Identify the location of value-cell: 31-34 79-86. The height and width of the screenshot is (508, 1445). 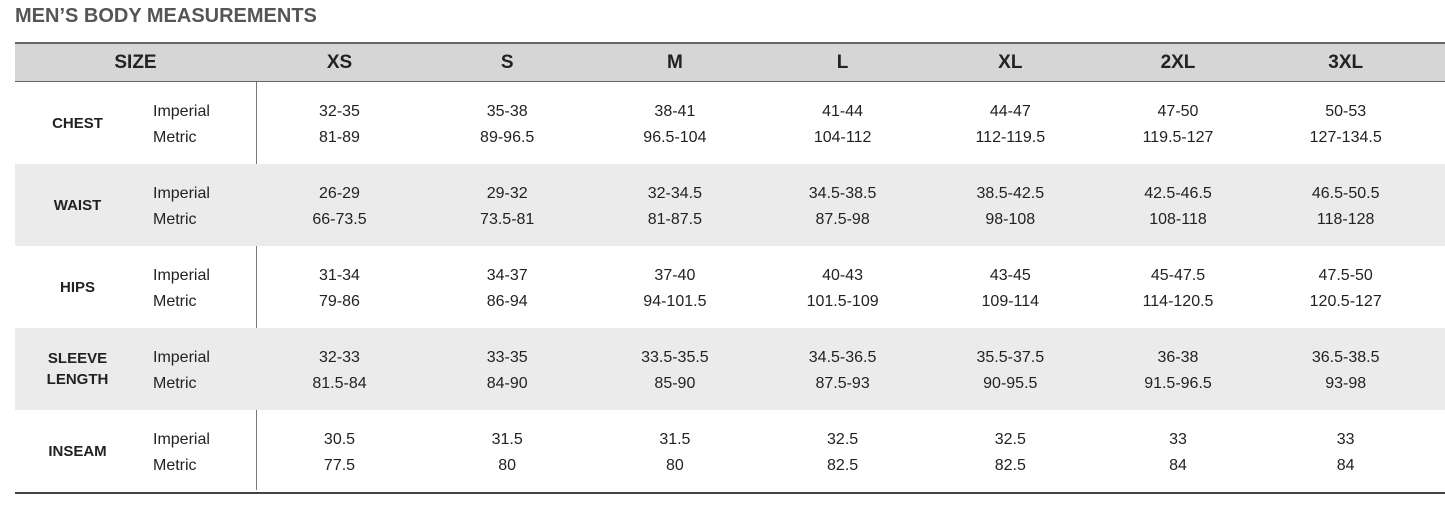
(339, 289).